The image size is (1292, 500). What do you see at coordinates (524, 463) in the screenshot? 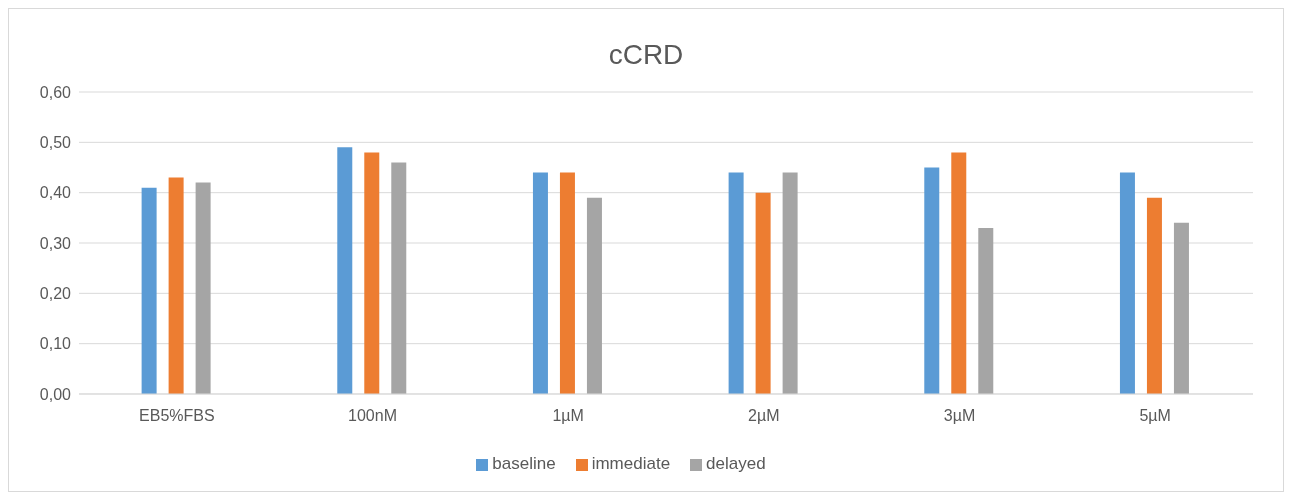
I see `legend-label: baseline` at bounding box center [524, 463].